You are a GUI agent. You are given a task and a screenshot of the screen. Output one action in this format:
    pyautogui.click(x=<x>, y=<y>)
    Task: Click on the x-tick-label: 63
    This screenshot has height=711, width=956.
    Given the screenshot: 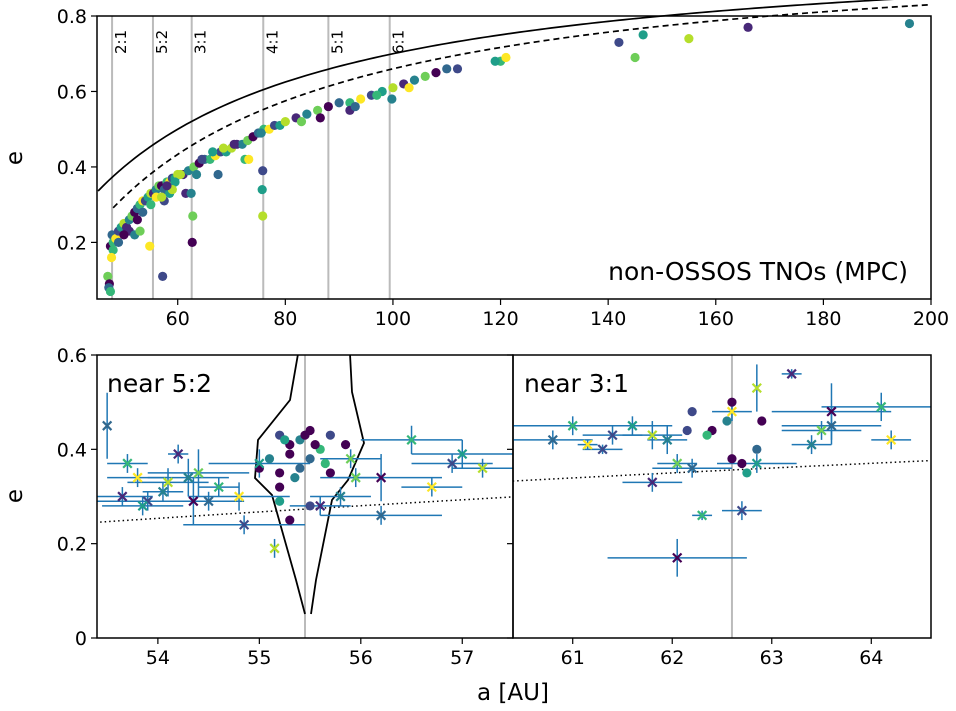 What is the action you would take?
    pyautogui.click(x=772, y=658)
    